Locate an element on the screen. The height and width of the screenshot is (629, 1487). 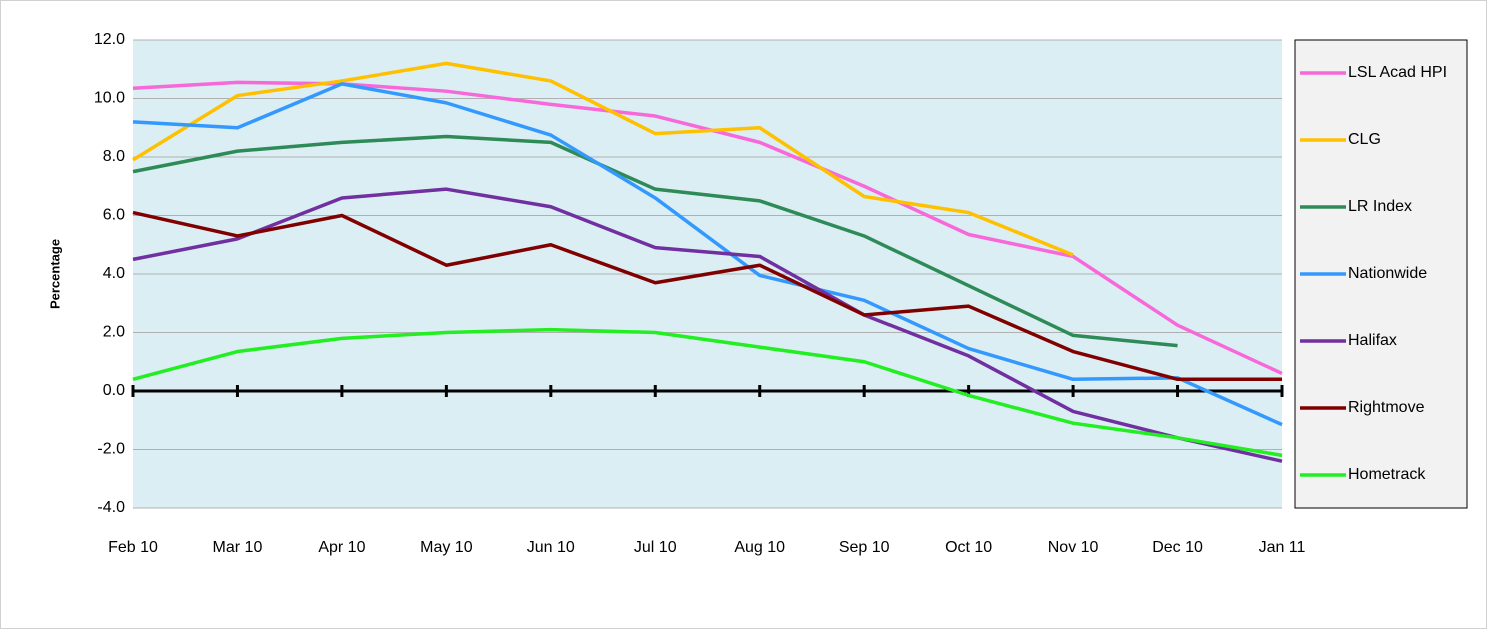
y-tick-label: -4.0 is located at coordinates (111, 507).